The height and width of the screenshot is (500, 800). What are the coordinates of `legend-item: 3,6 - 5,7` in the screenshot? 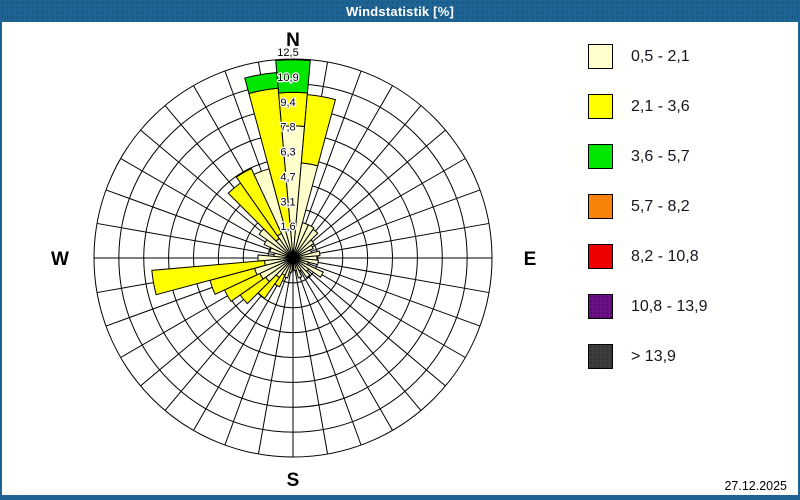 It's located at (648, 156).